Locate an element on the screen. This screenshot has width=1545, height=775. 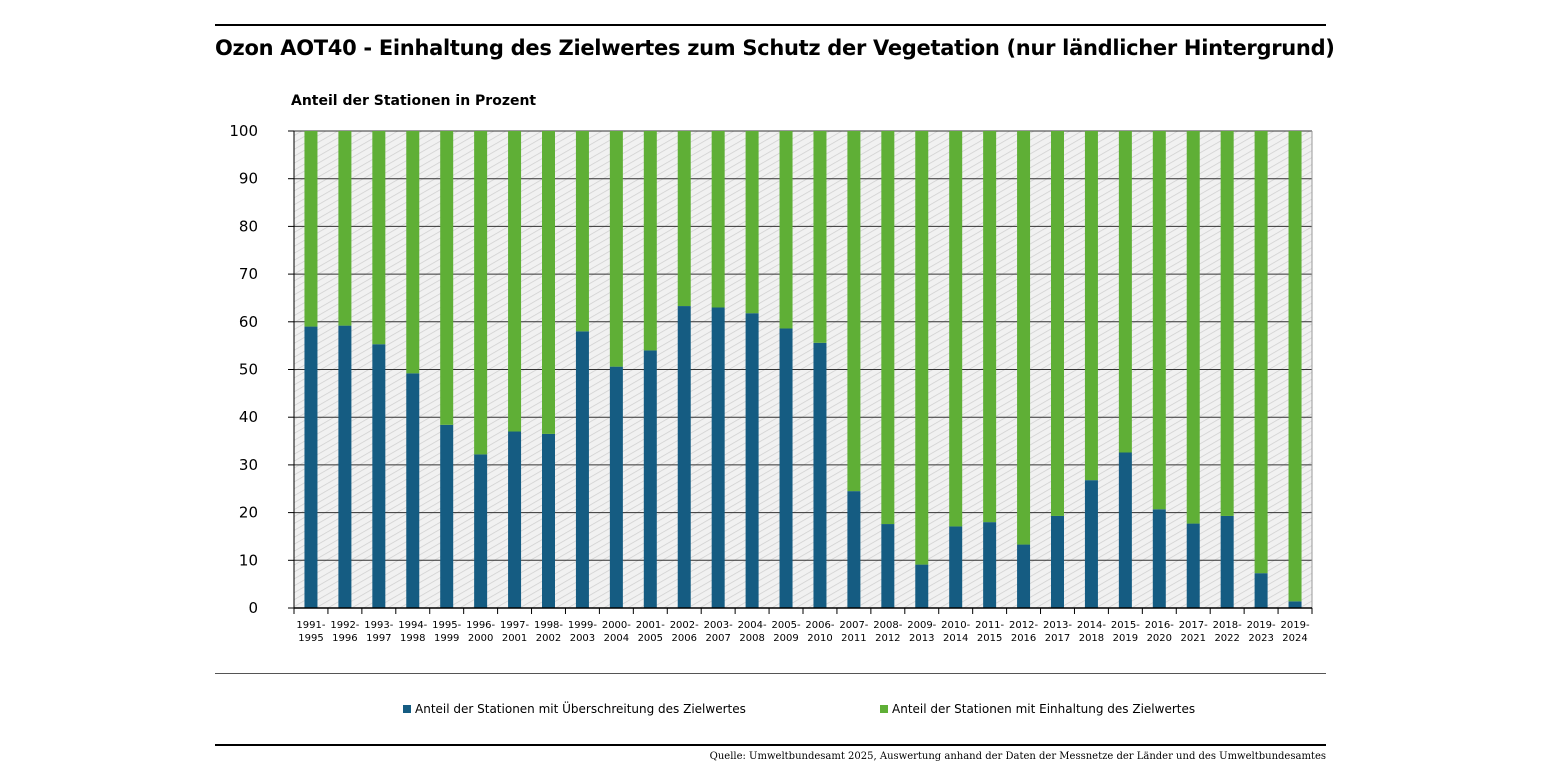
x-tick-label-27-1: 2022 is located at coordinates (1226, 638).